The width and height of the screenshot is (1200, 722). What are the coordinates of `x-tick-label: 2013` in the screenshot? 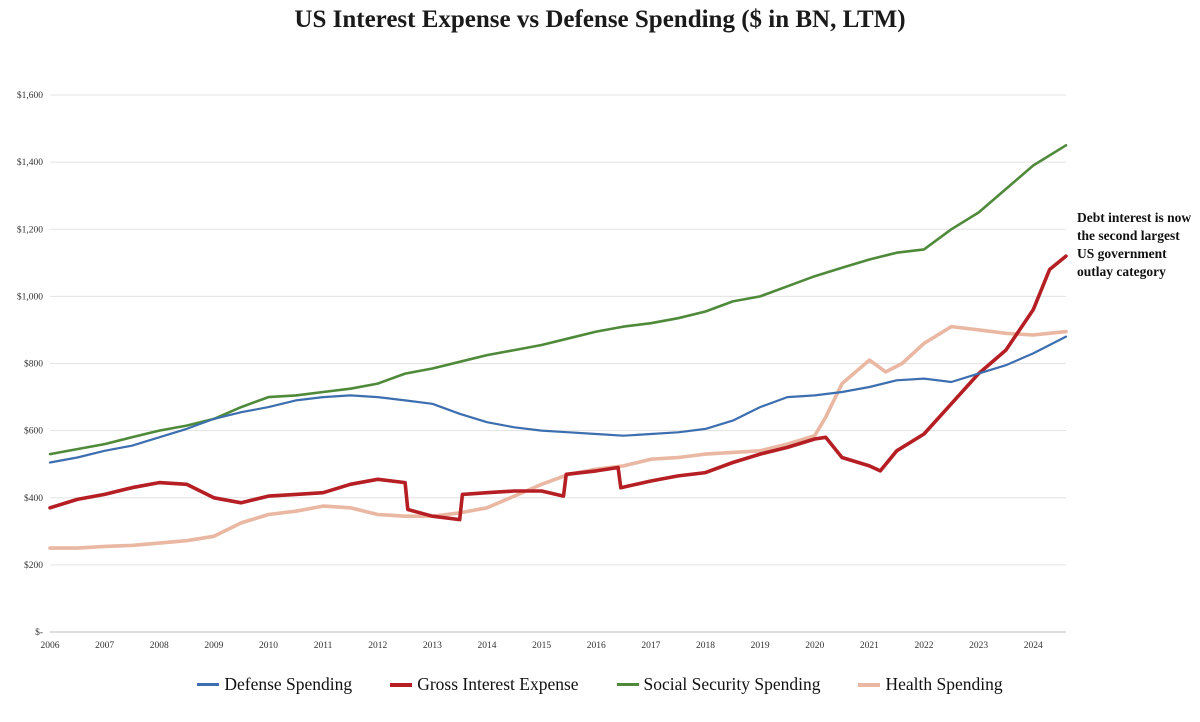 It's located at (432, 646).